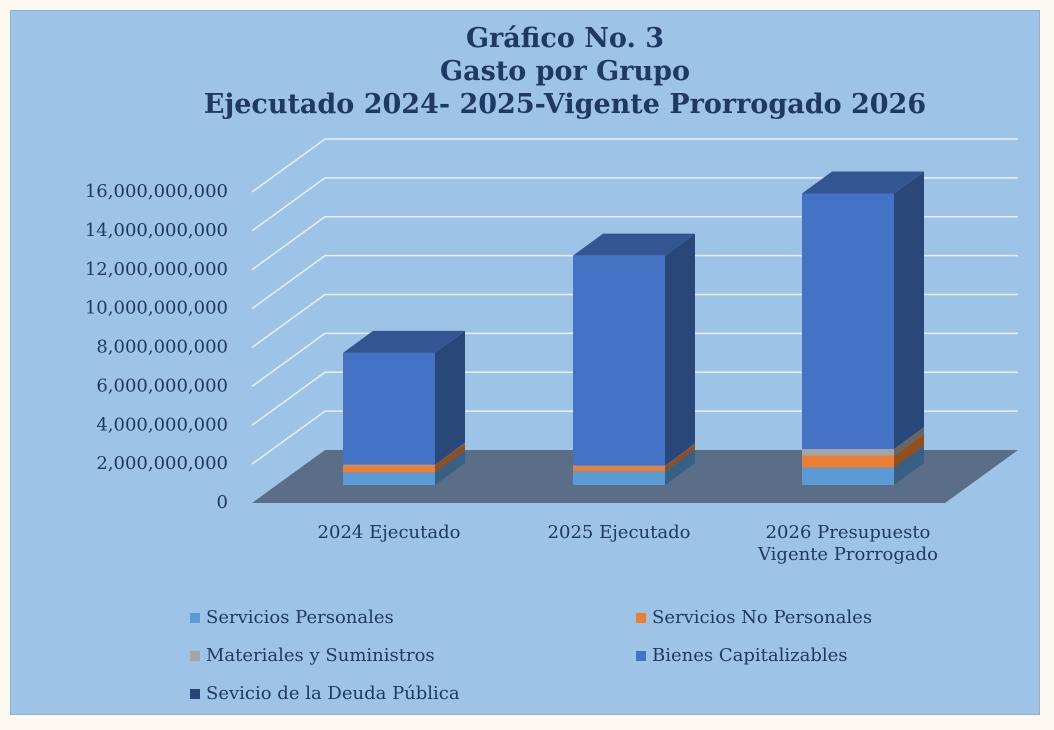 This screenshot has width=1054, height=730. I want to click on chart-title: Gráfico No. 3, so click(565, 38).